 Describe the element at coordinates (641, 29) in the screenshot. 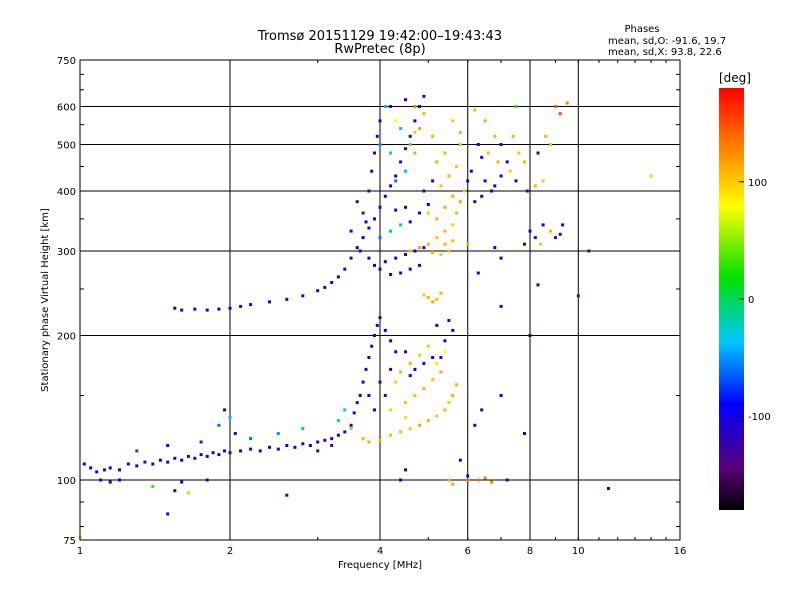

I see `stats-title: Phases` at that location.